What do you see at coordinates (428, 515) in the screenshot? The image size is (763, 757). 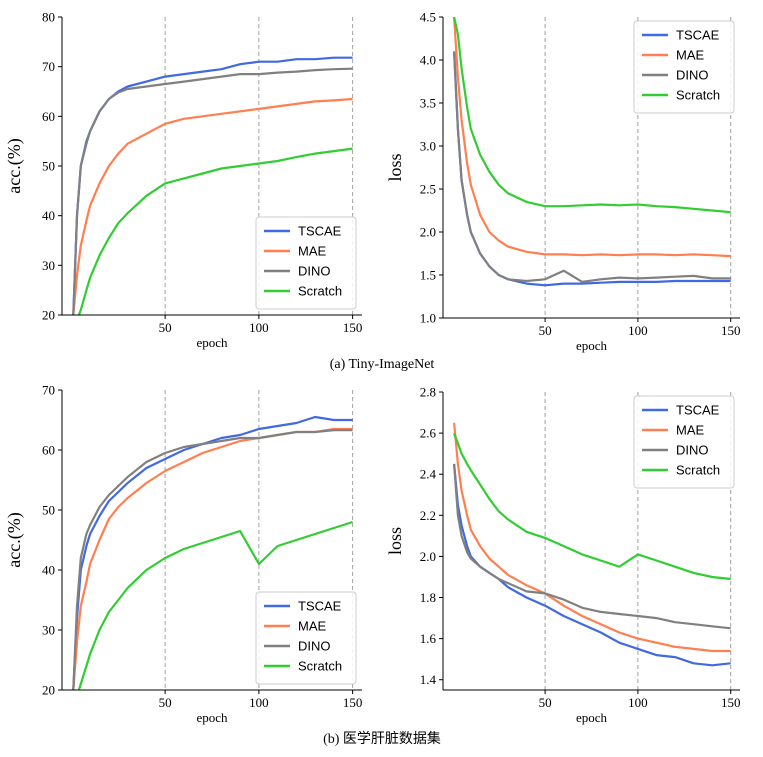 I see `y-tick-label-2.2: 2.2` at bounding box center [428, 515].